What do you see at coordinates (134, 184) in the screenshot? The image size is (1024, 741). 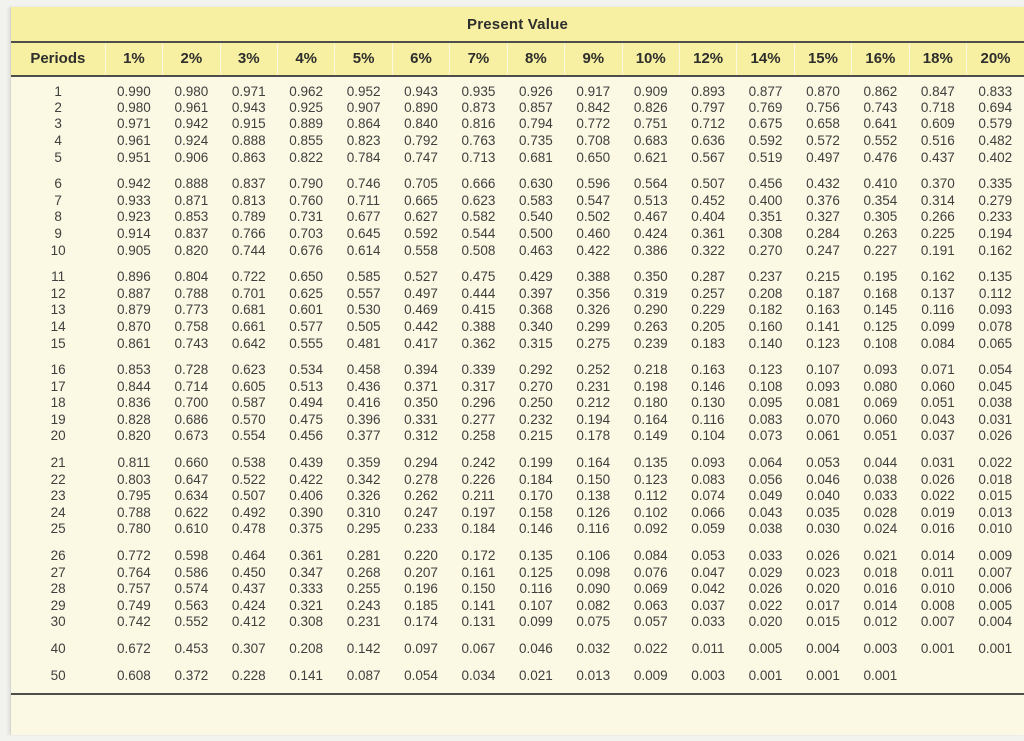 I see `value-cell: 0.942` at bounding box center [134, 184].